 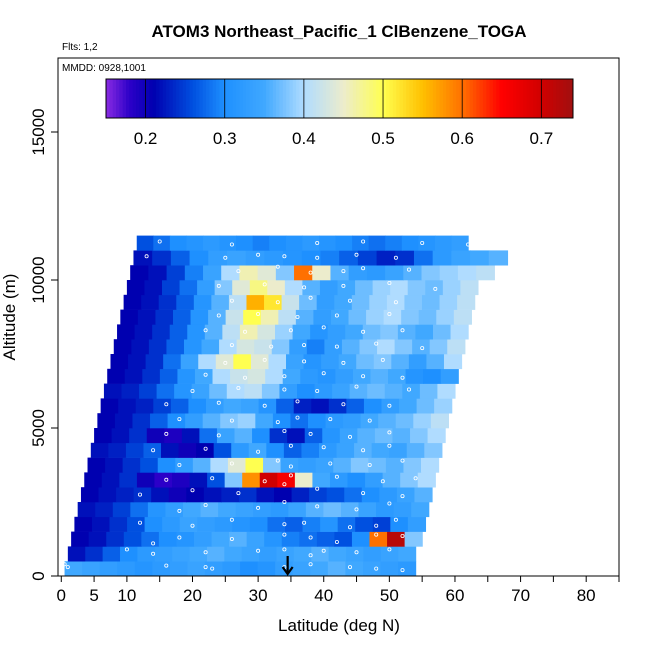 What do you see at coordinates (126, 595) in the screenshot?
I see `x-tick-label: 10` at bounding box center [126, 595].